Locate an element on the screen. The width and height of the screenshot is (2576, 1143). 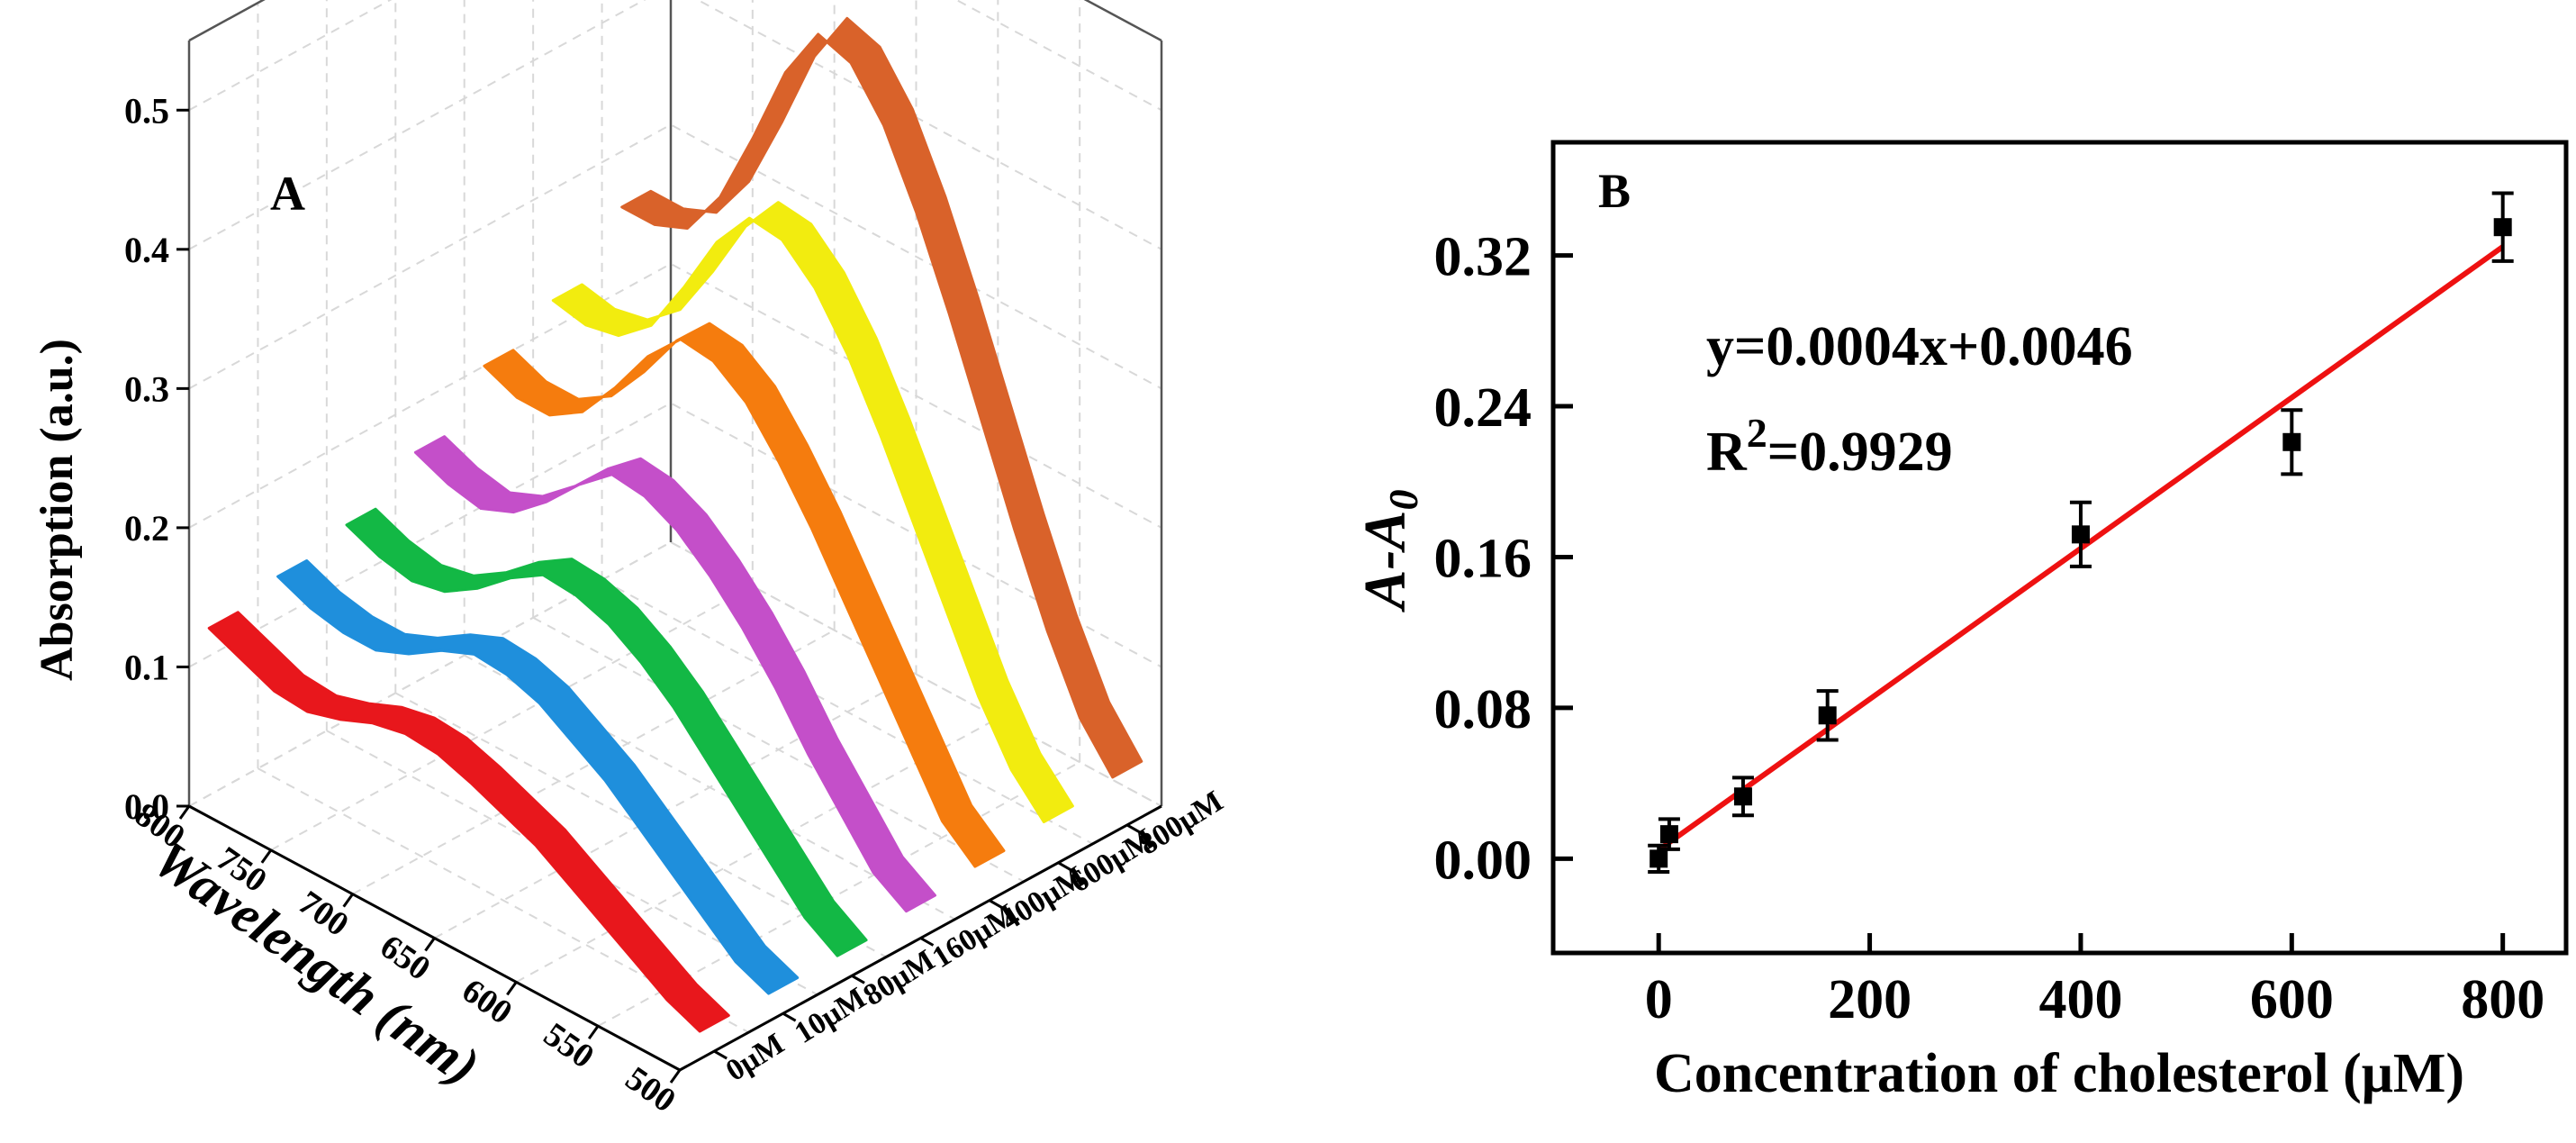
y-tick-label: 0.16 is located at coordinates (1483, 558).